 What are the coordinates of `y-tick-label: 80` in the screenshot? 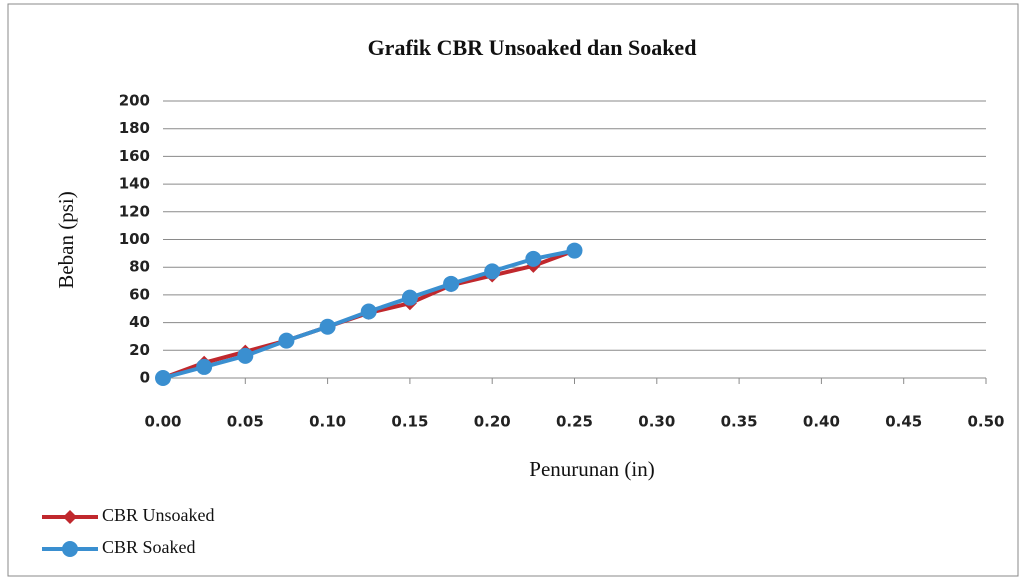 It's located at (139, 267).